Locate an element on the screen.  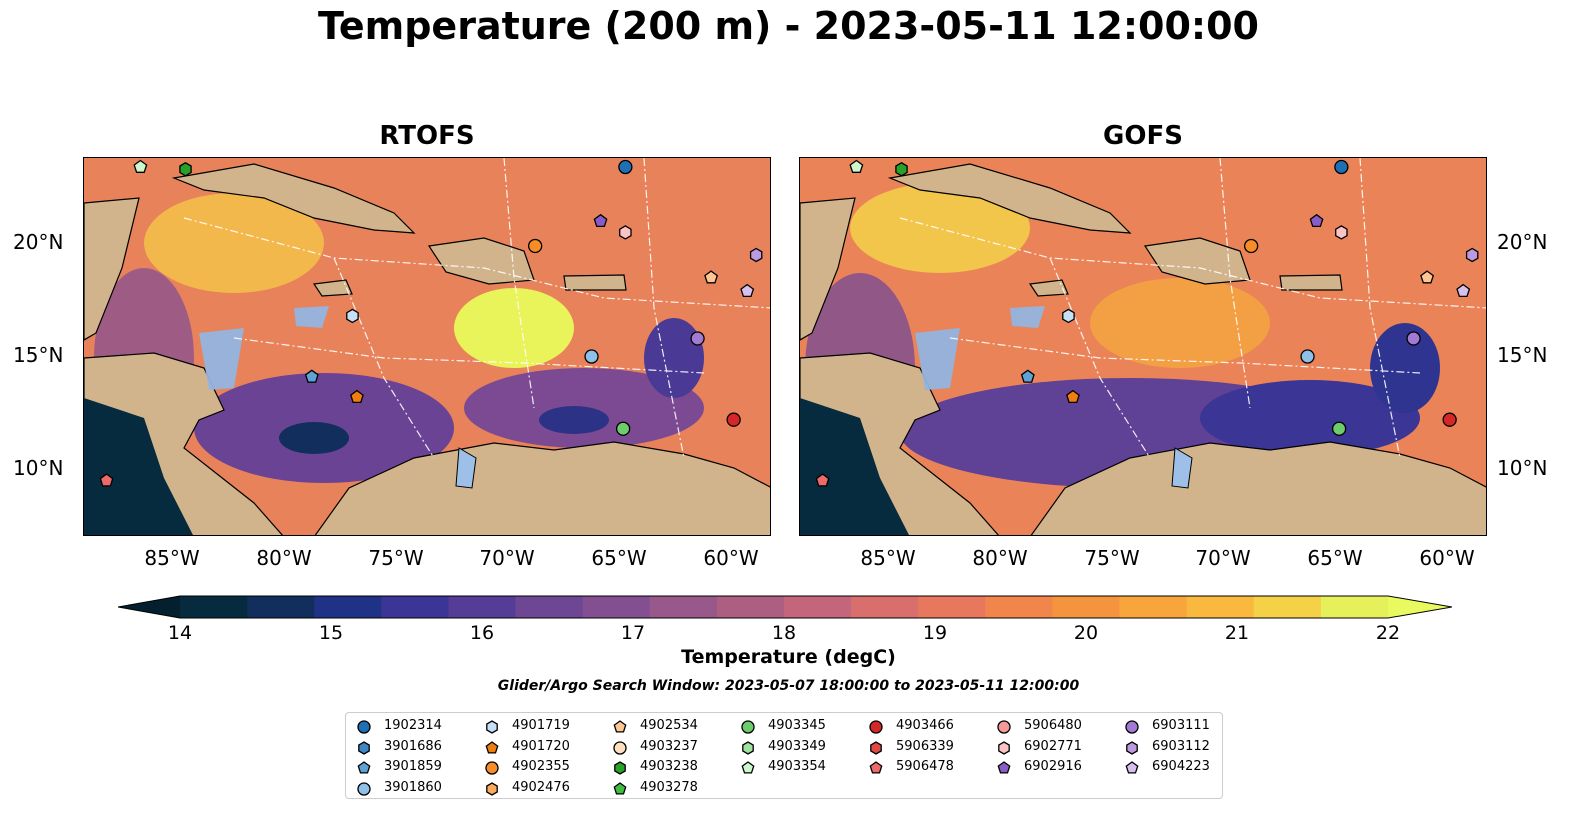
legend-label: 4903278 is located at coordinates (669, 787).